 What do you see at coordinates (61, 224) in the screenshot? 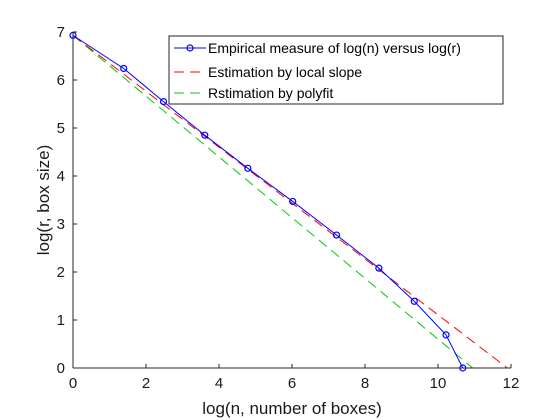
I see `y-tick-label: 3` at bounding box center [61, 224].